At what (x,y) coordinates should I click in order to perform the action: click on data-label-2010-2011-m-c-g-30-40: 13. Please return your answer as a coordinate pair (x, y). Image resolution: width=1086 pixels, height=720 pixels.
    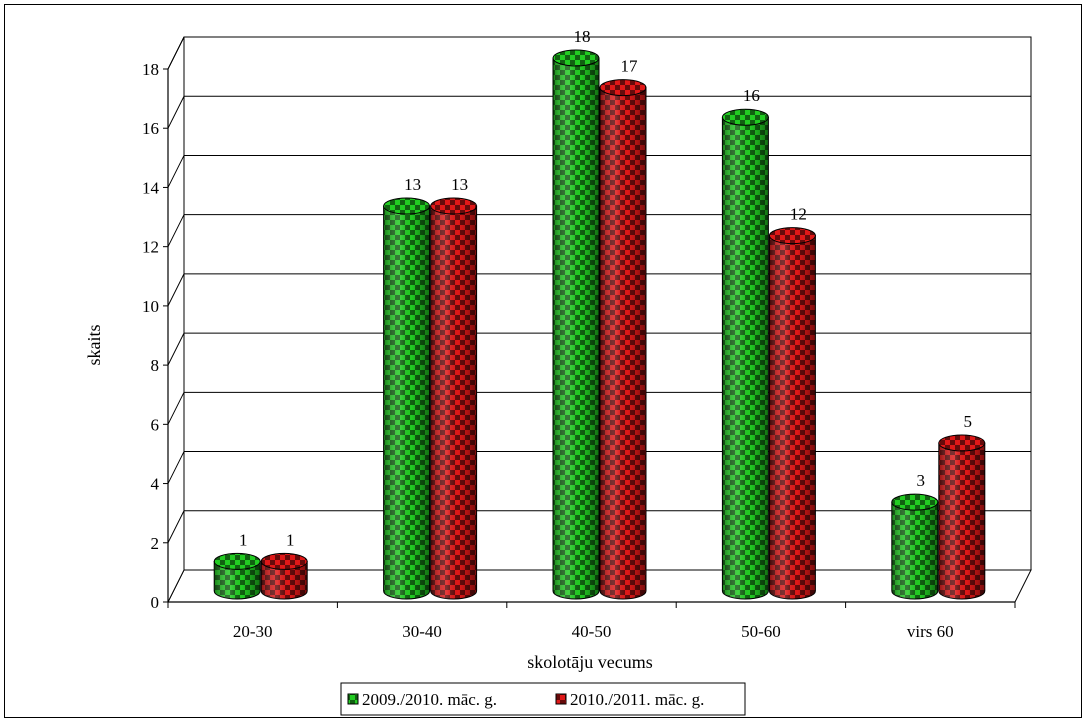
    Looking at the image, I should click on (459, 184).